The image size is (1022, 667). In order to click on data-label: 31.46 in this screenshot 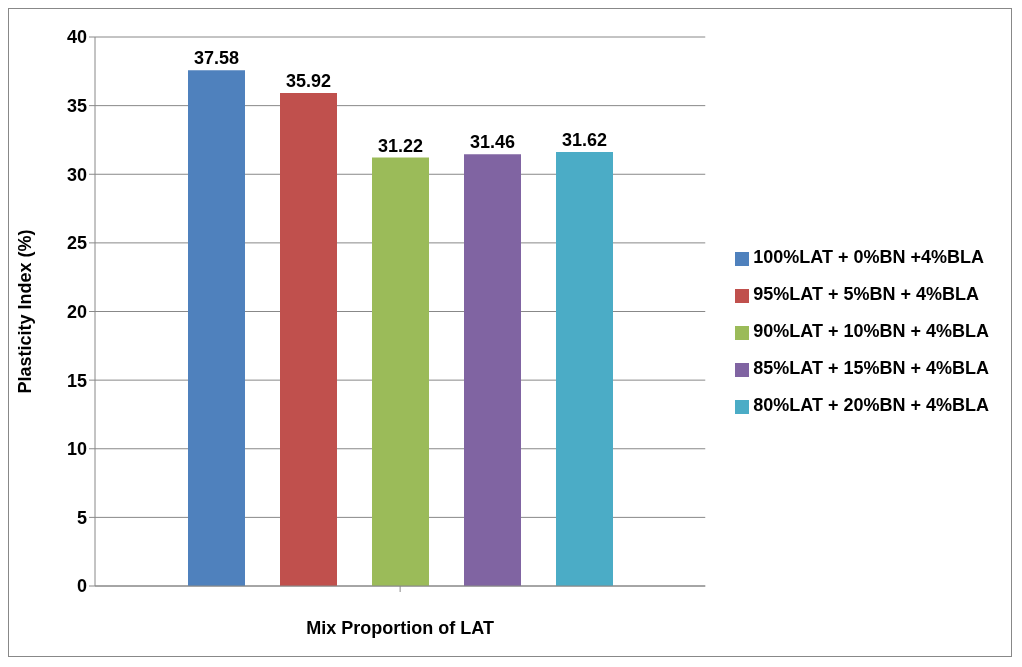, I will do `click(492, 142)`.